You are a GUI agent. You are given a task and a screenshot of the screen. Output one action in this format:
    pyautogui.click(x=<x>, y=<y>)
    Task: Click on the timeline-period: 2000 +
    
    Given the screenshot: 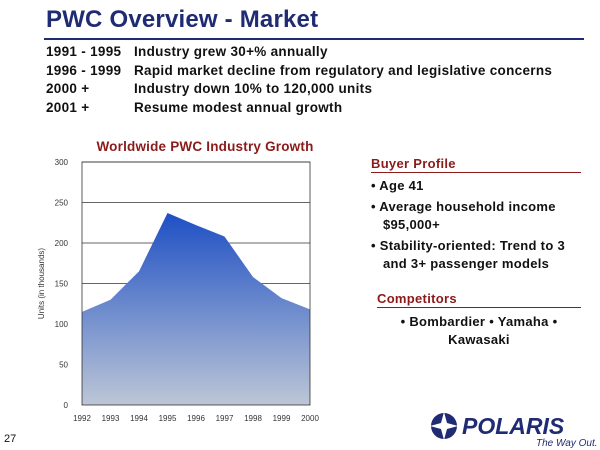 What is the action you would take?
    pyautogui.click(x=68, y=88)
    